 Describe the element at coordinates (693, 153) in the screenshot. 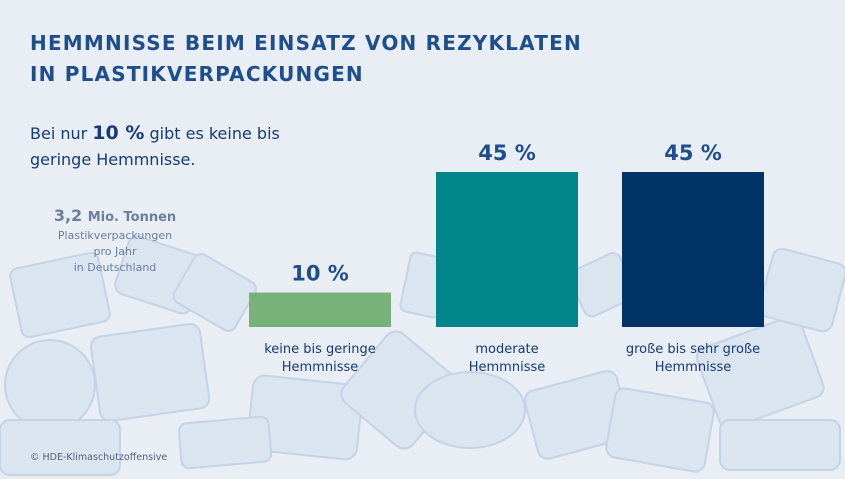

I see `value-label-3: 45 %` at that location.